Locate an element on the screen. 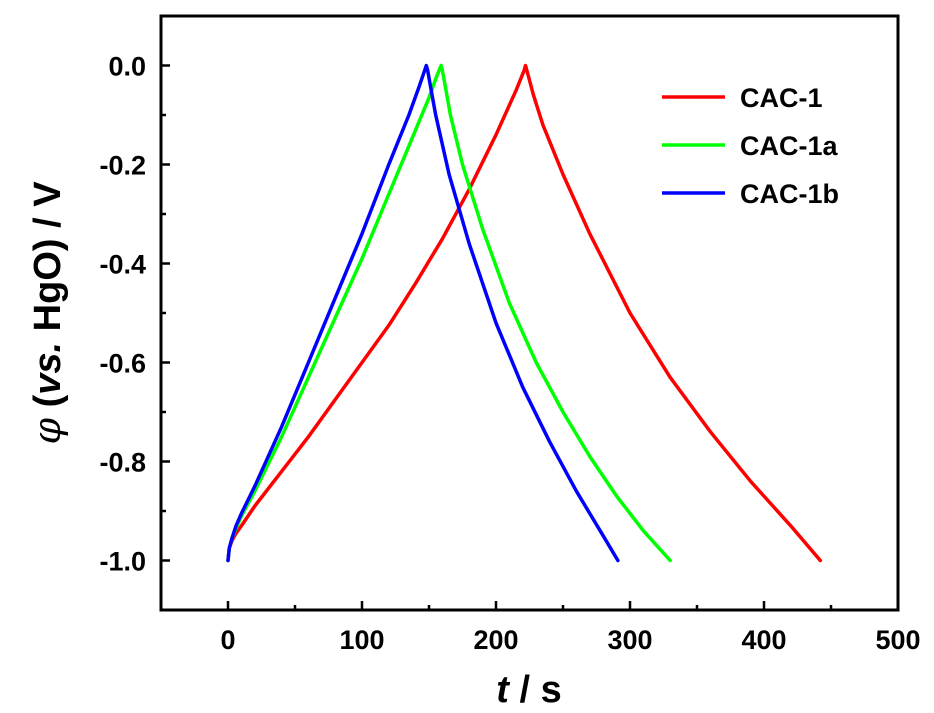 The image size is (934, 713). x-tick-label: 100 is located at coordinates (361, 640).